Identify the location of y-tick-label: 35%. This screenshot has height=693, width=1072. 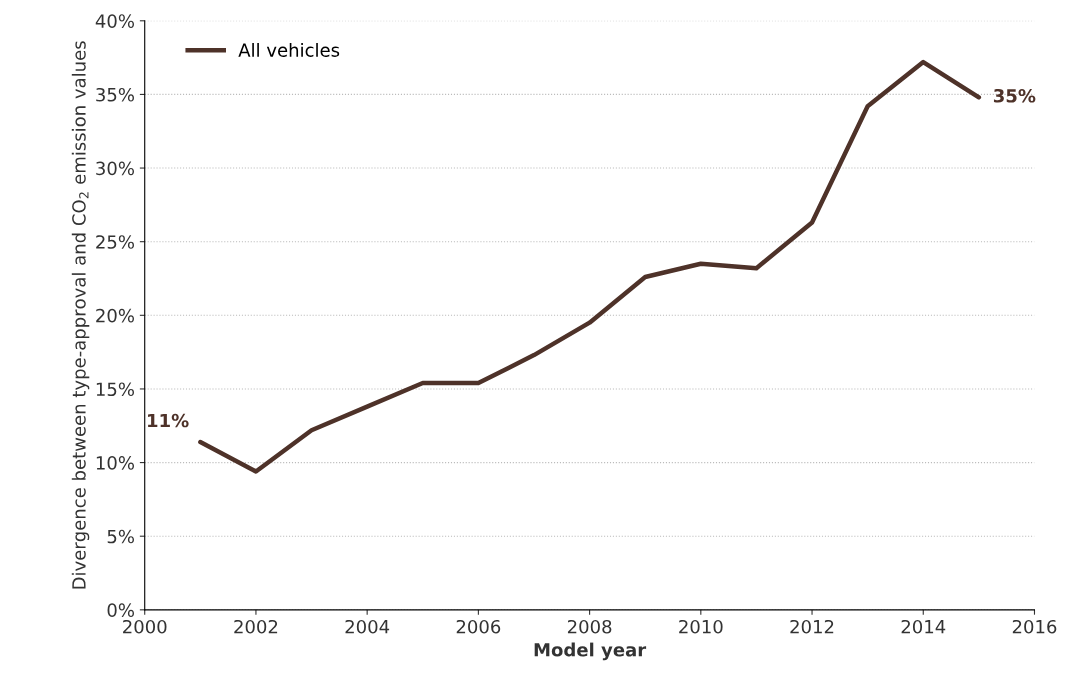
(115, 94).